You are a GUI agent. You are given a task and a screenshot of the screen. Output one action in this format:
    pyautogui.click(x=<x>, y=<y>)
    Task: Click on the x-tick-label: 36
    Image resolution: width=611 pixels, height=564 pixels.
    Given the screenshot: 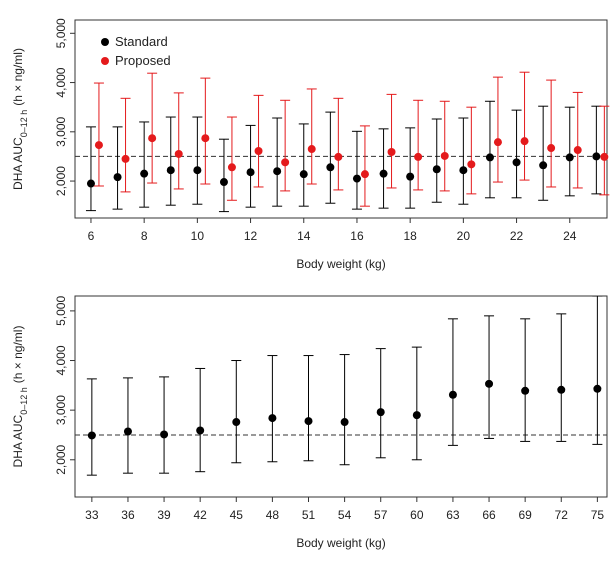 What is the action you would take?
    pyautogui.click(x=128, y=515)
    